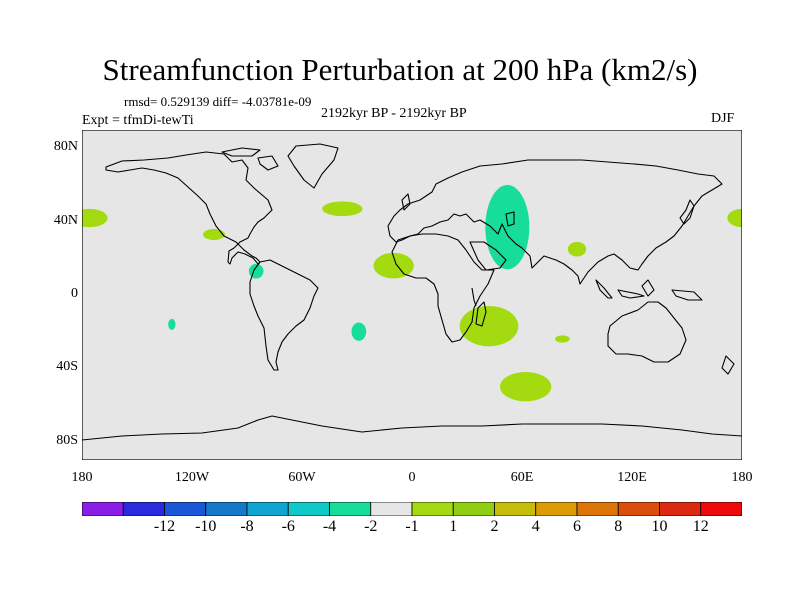 The width and height of the screenshot is (800, 600). I want to click on coast-north-america, so click(189, 208).